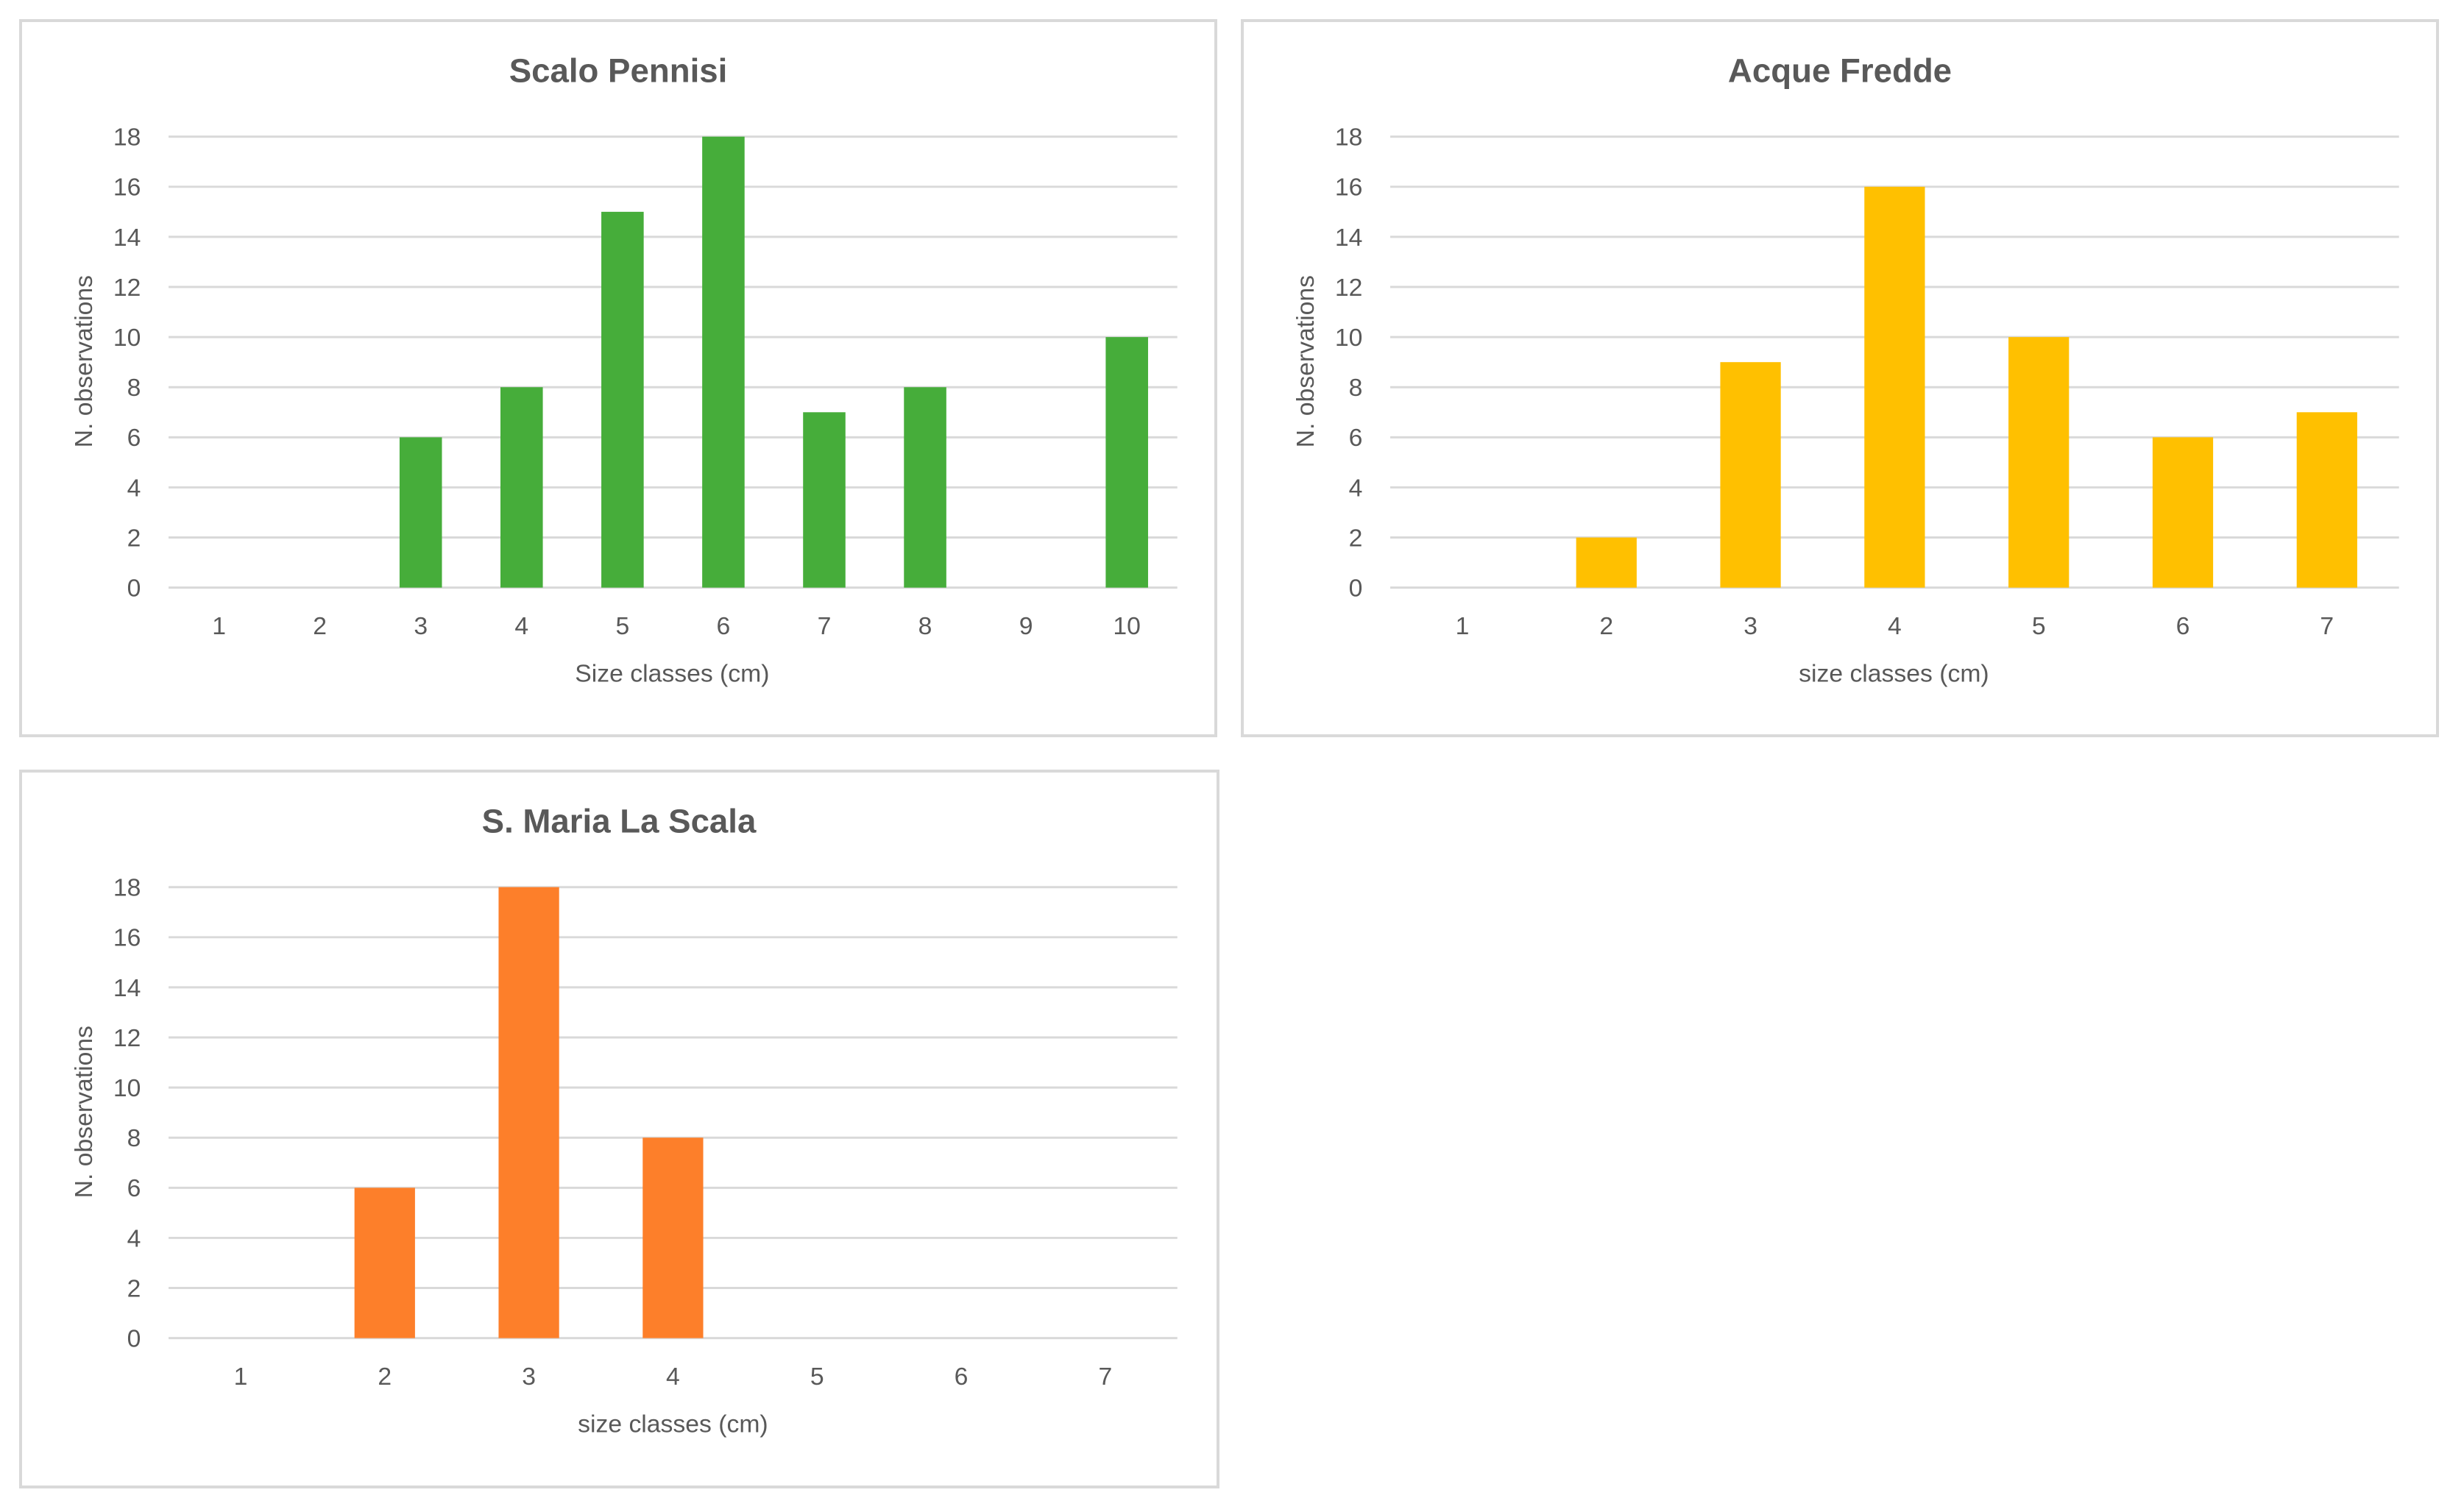 The image size is (2450, 1512). Describe the element at coordinates (619, 70) in the screenshot. I see `chart-title: Scalo Pennisi` at that location.